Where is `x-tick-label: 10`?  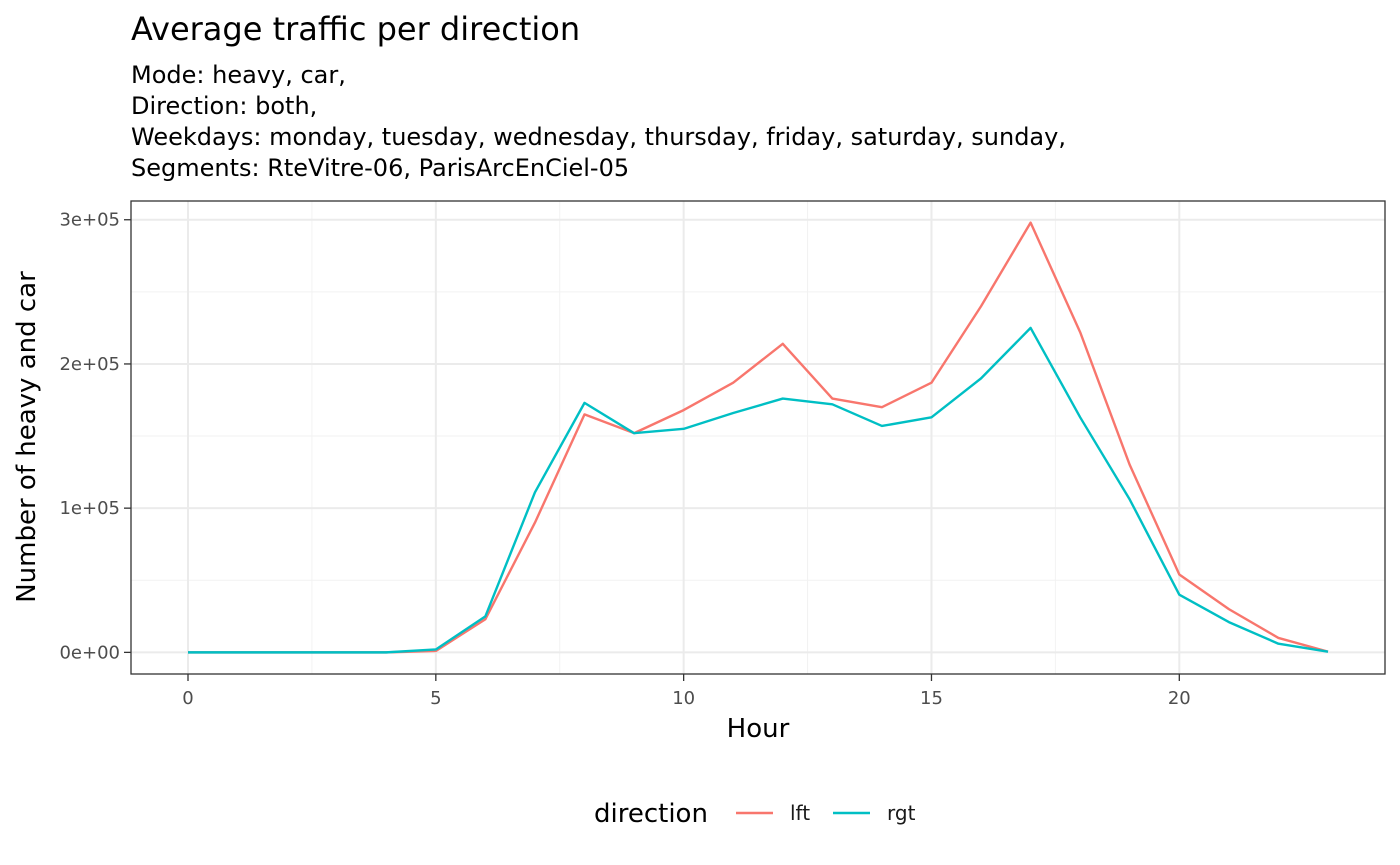
x-tick-label: 10 is located at coordinates (683, 698).